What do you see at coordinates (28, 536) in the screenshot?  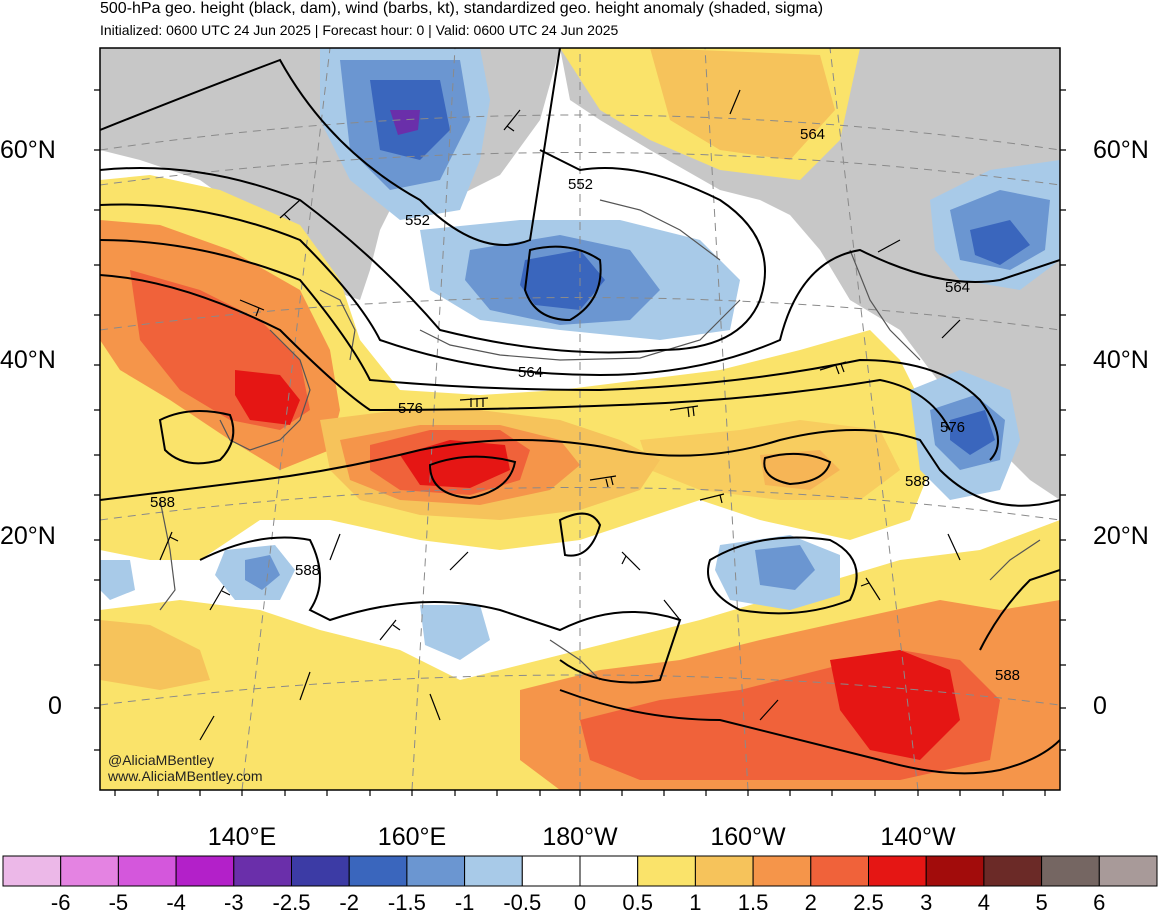 I see `lat-label-left: 20°N` at bounding box center [28, 536].